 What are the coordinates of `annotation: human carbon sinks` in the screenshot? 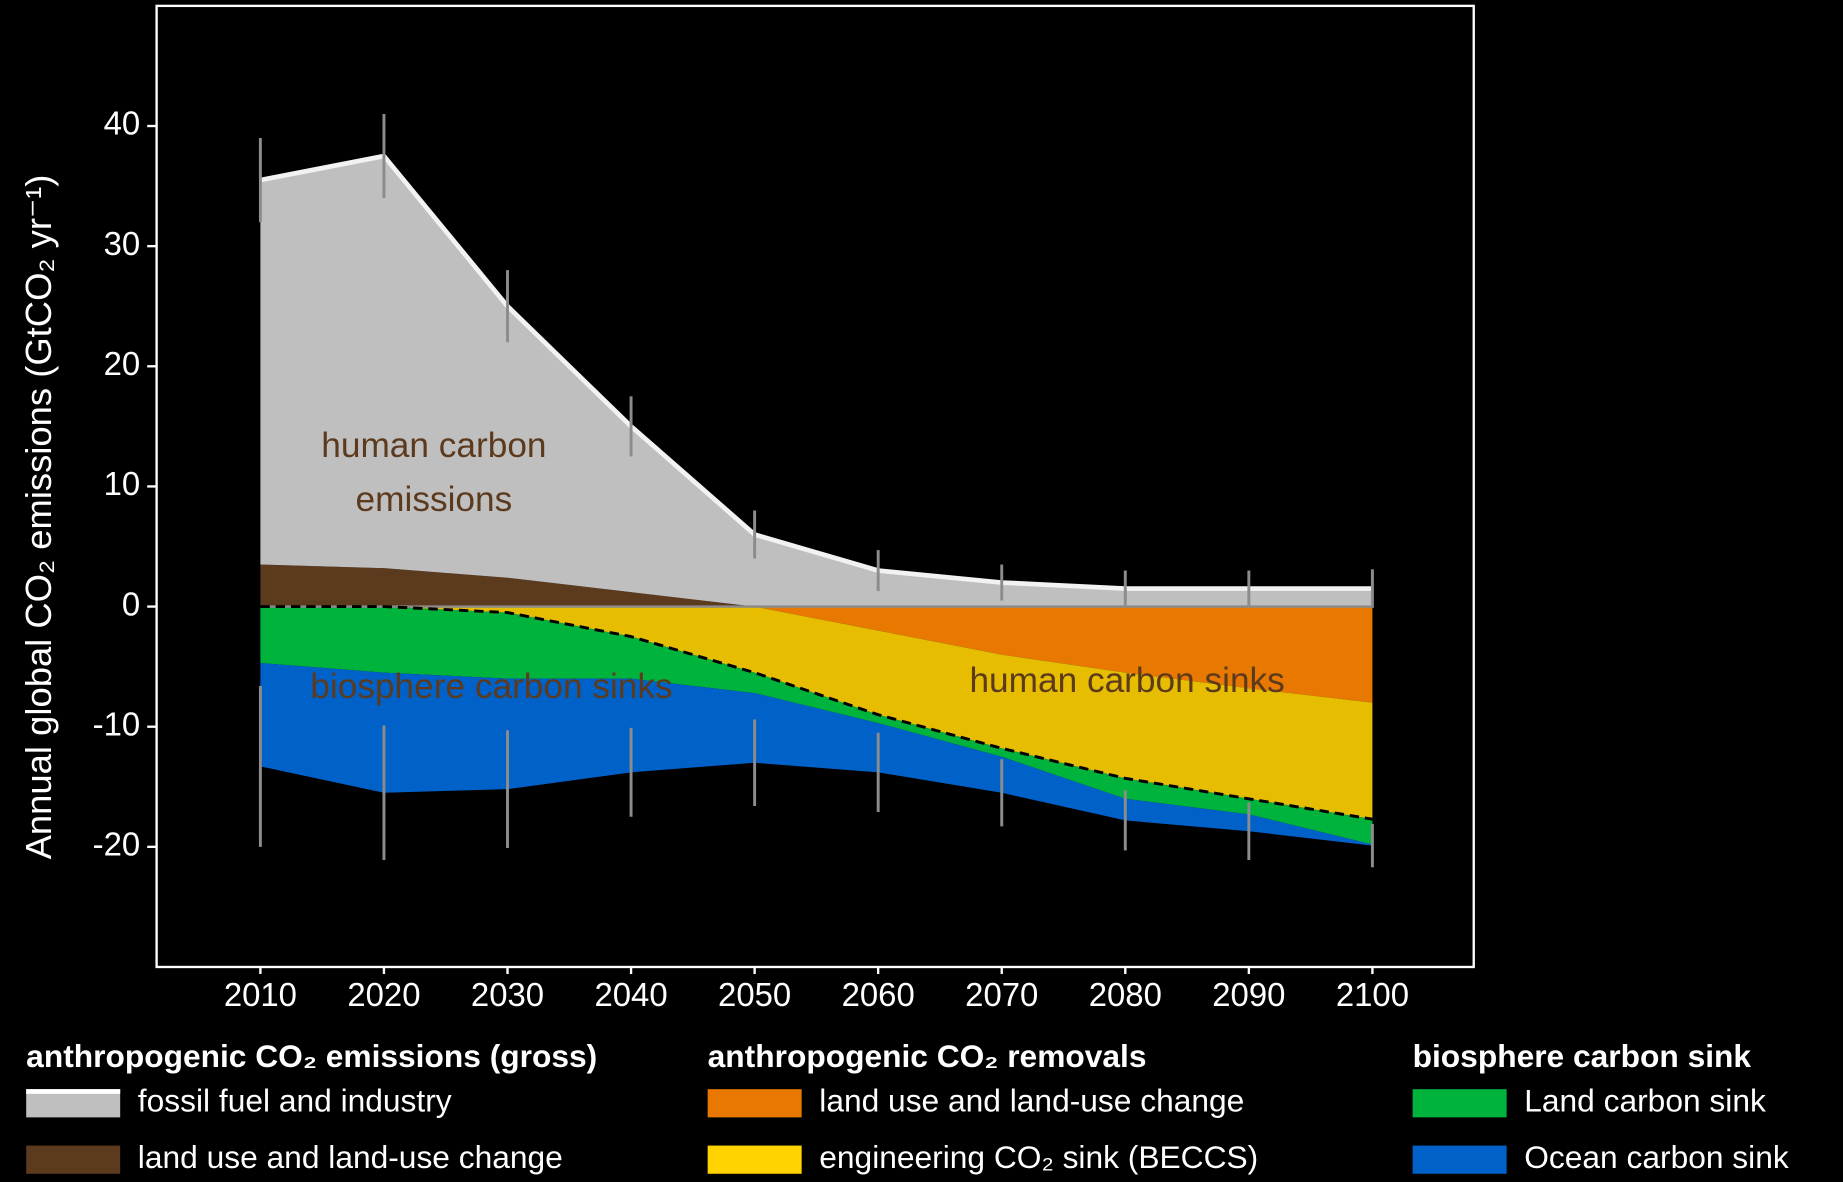 It's located at (1126, 680).